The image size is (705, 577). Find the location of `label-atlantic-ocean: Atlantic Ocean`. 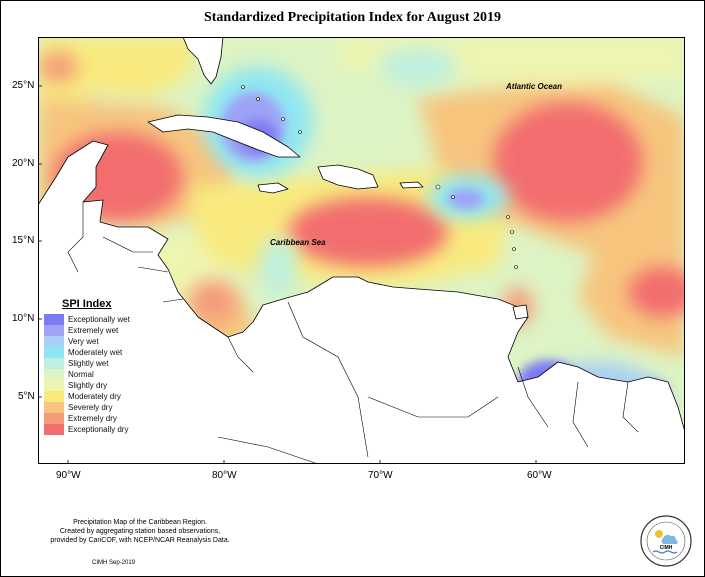

label-atlantic-ocean: Atlantic Ocean is located at coordinates (533, 86).